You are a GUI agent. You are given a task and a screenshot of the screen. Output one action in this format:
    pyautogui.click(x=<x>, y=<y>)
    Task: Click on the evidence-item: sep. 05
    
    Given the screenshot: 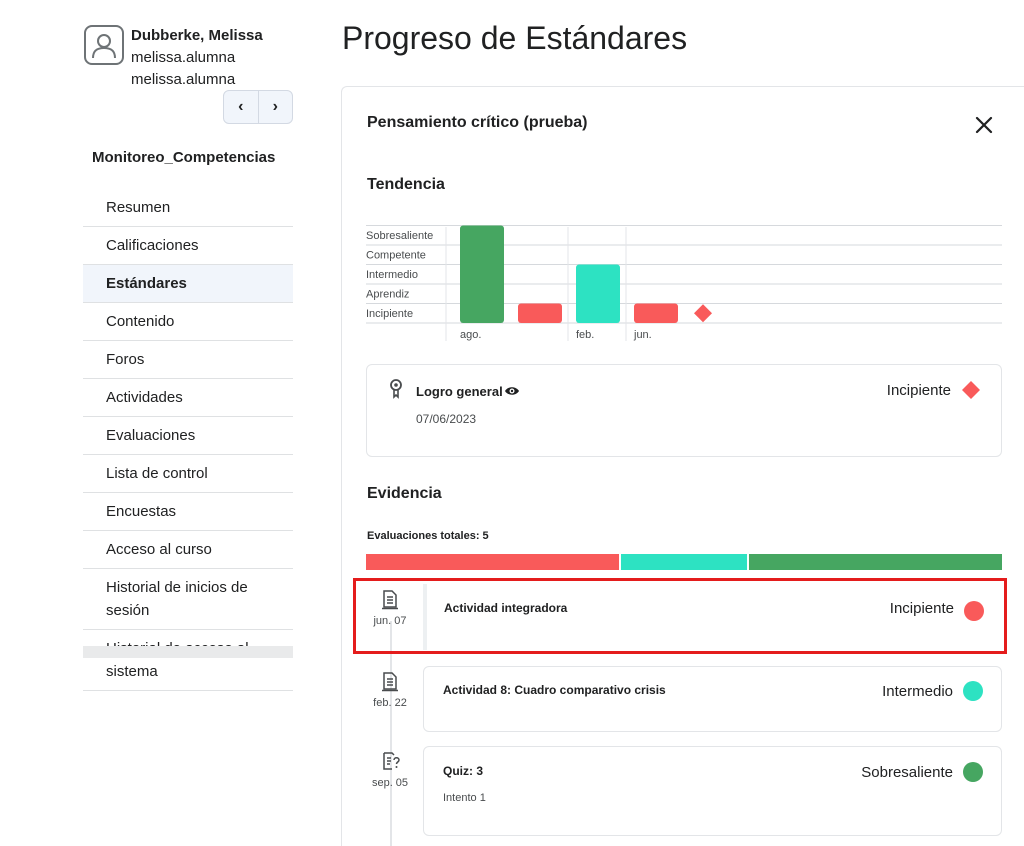 What is the action you would take?
    pyautogui.click(x=390, y=770)
    